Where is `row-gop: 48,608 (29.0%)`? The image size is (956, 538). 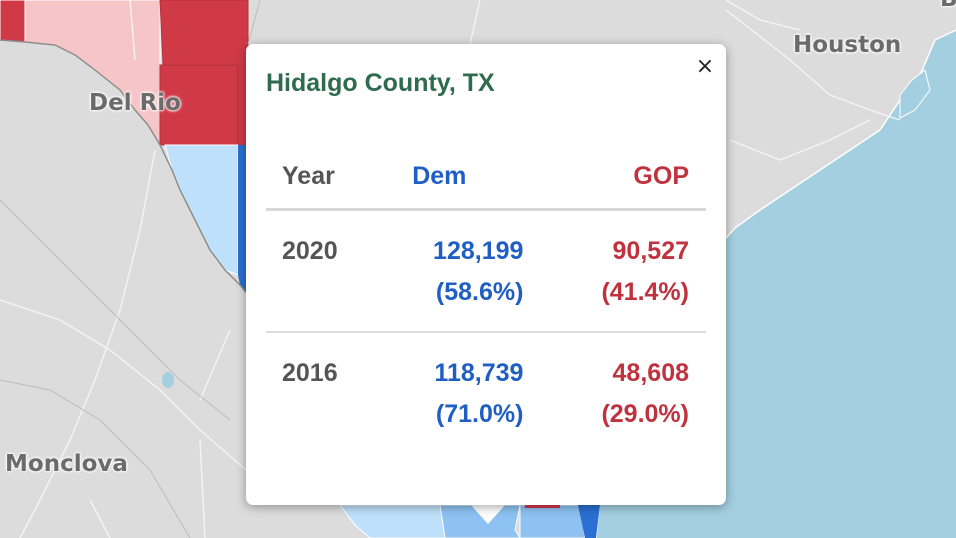
row-gop: 48,608 (29.0%) is located at coordinates (614, 392).